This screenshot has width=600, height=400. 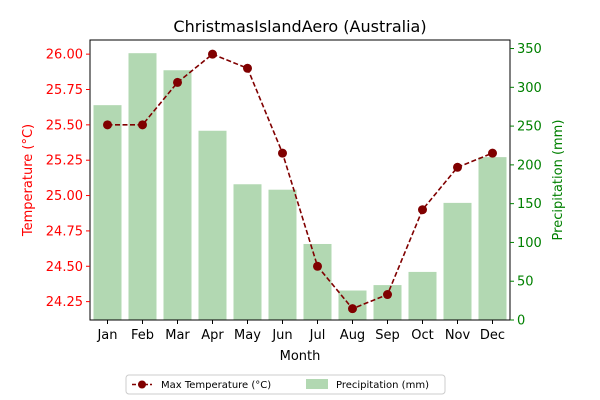 What do you see at coordinates (64, 161) in the screenshot?
I see `left-tick-label: 25.25` at bounding box center [64, 161].